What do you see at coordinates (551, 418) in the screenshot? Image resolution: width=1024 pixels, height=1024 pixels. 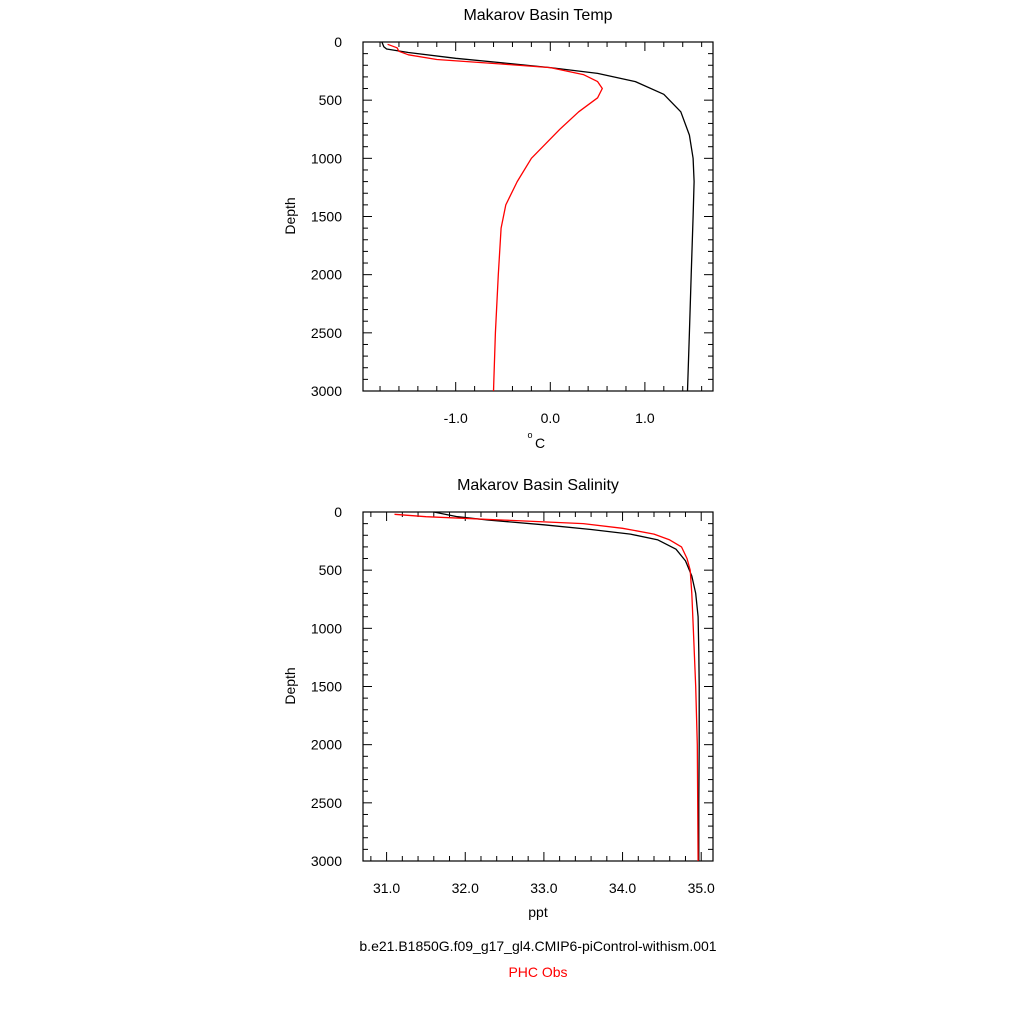 I see `temperature-x-tick-label: 0.0` at bounding box center [551, 418].